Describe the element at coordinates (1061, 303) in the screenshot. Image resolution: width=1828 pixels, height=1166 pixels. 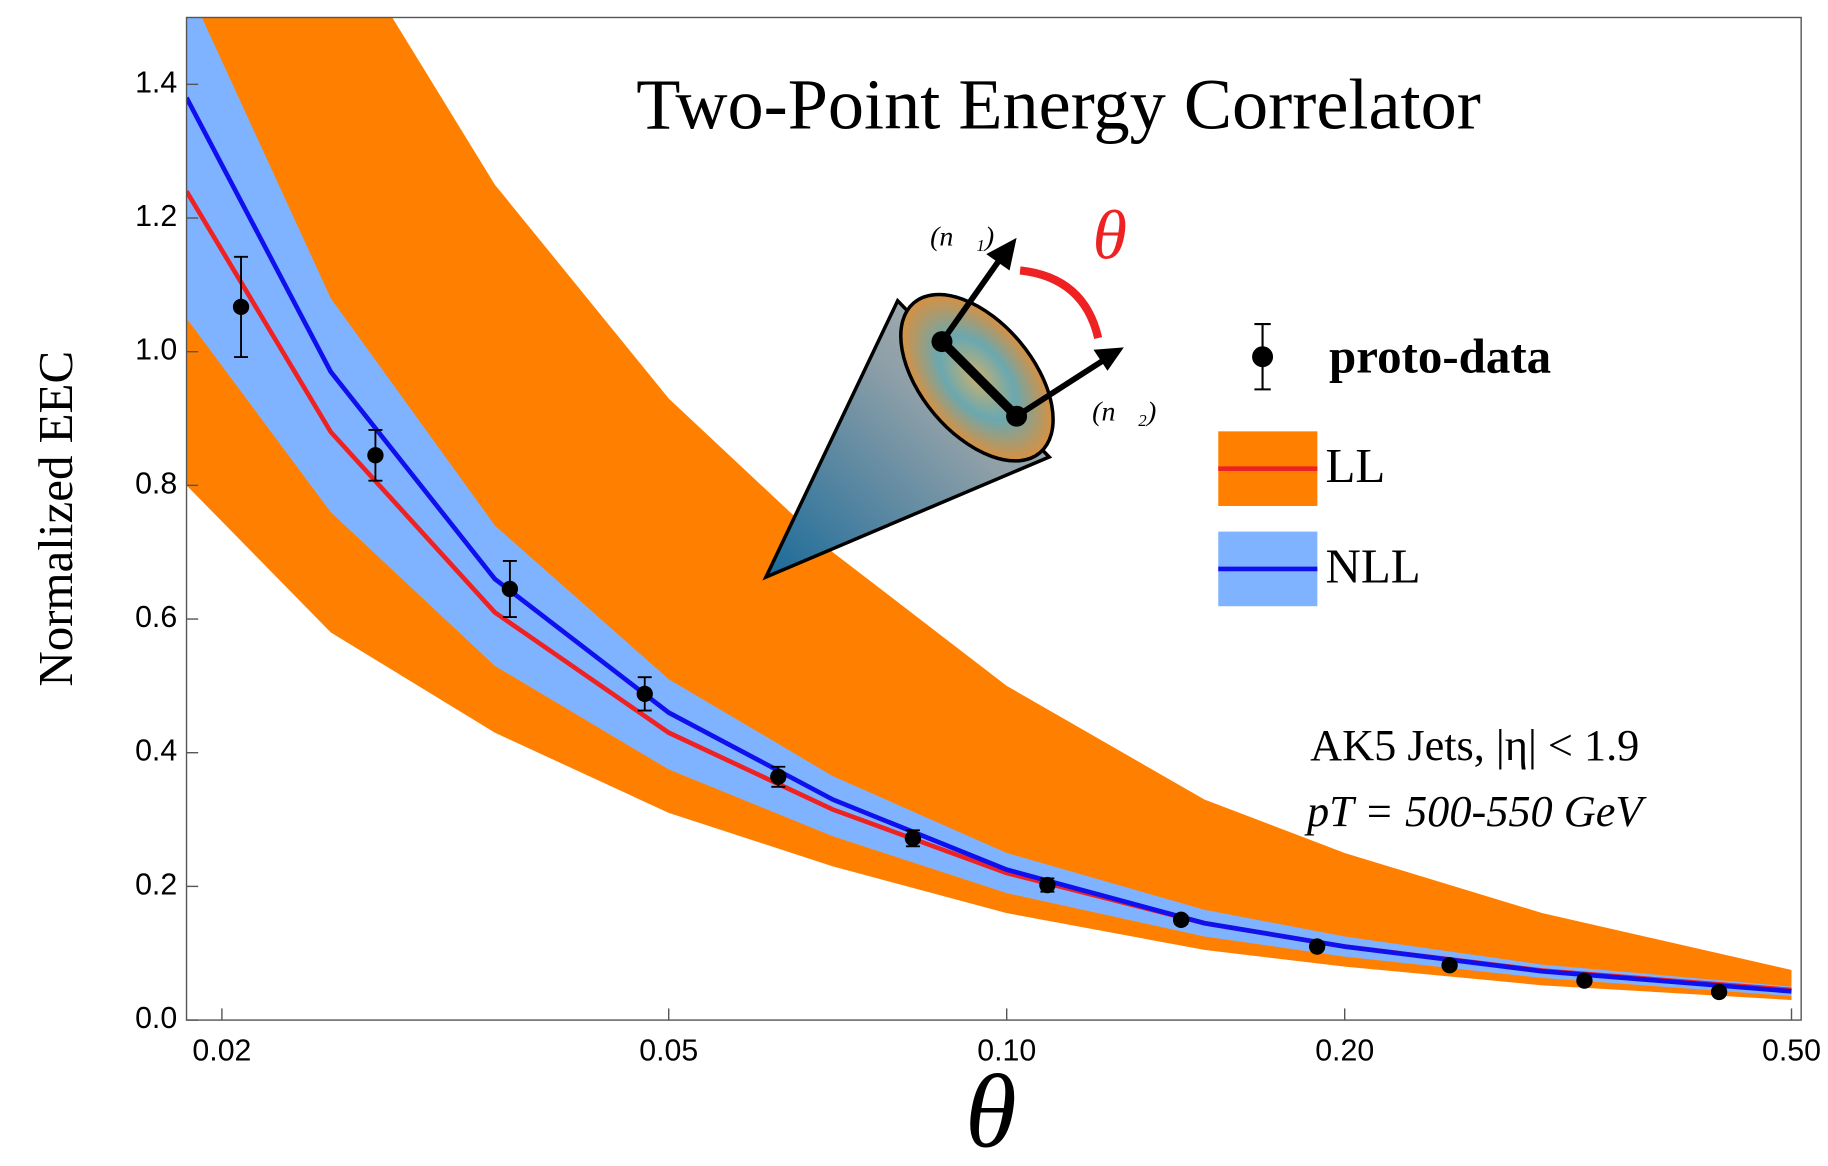
I see `angle-arc` at that location.